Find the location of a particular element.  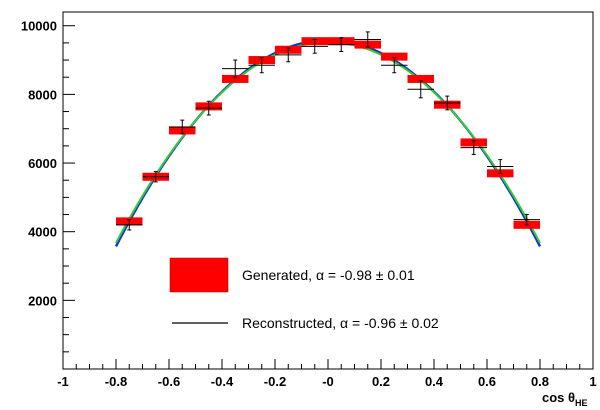

x-axis-label: cos θHE is located at coordinates (565, 399).